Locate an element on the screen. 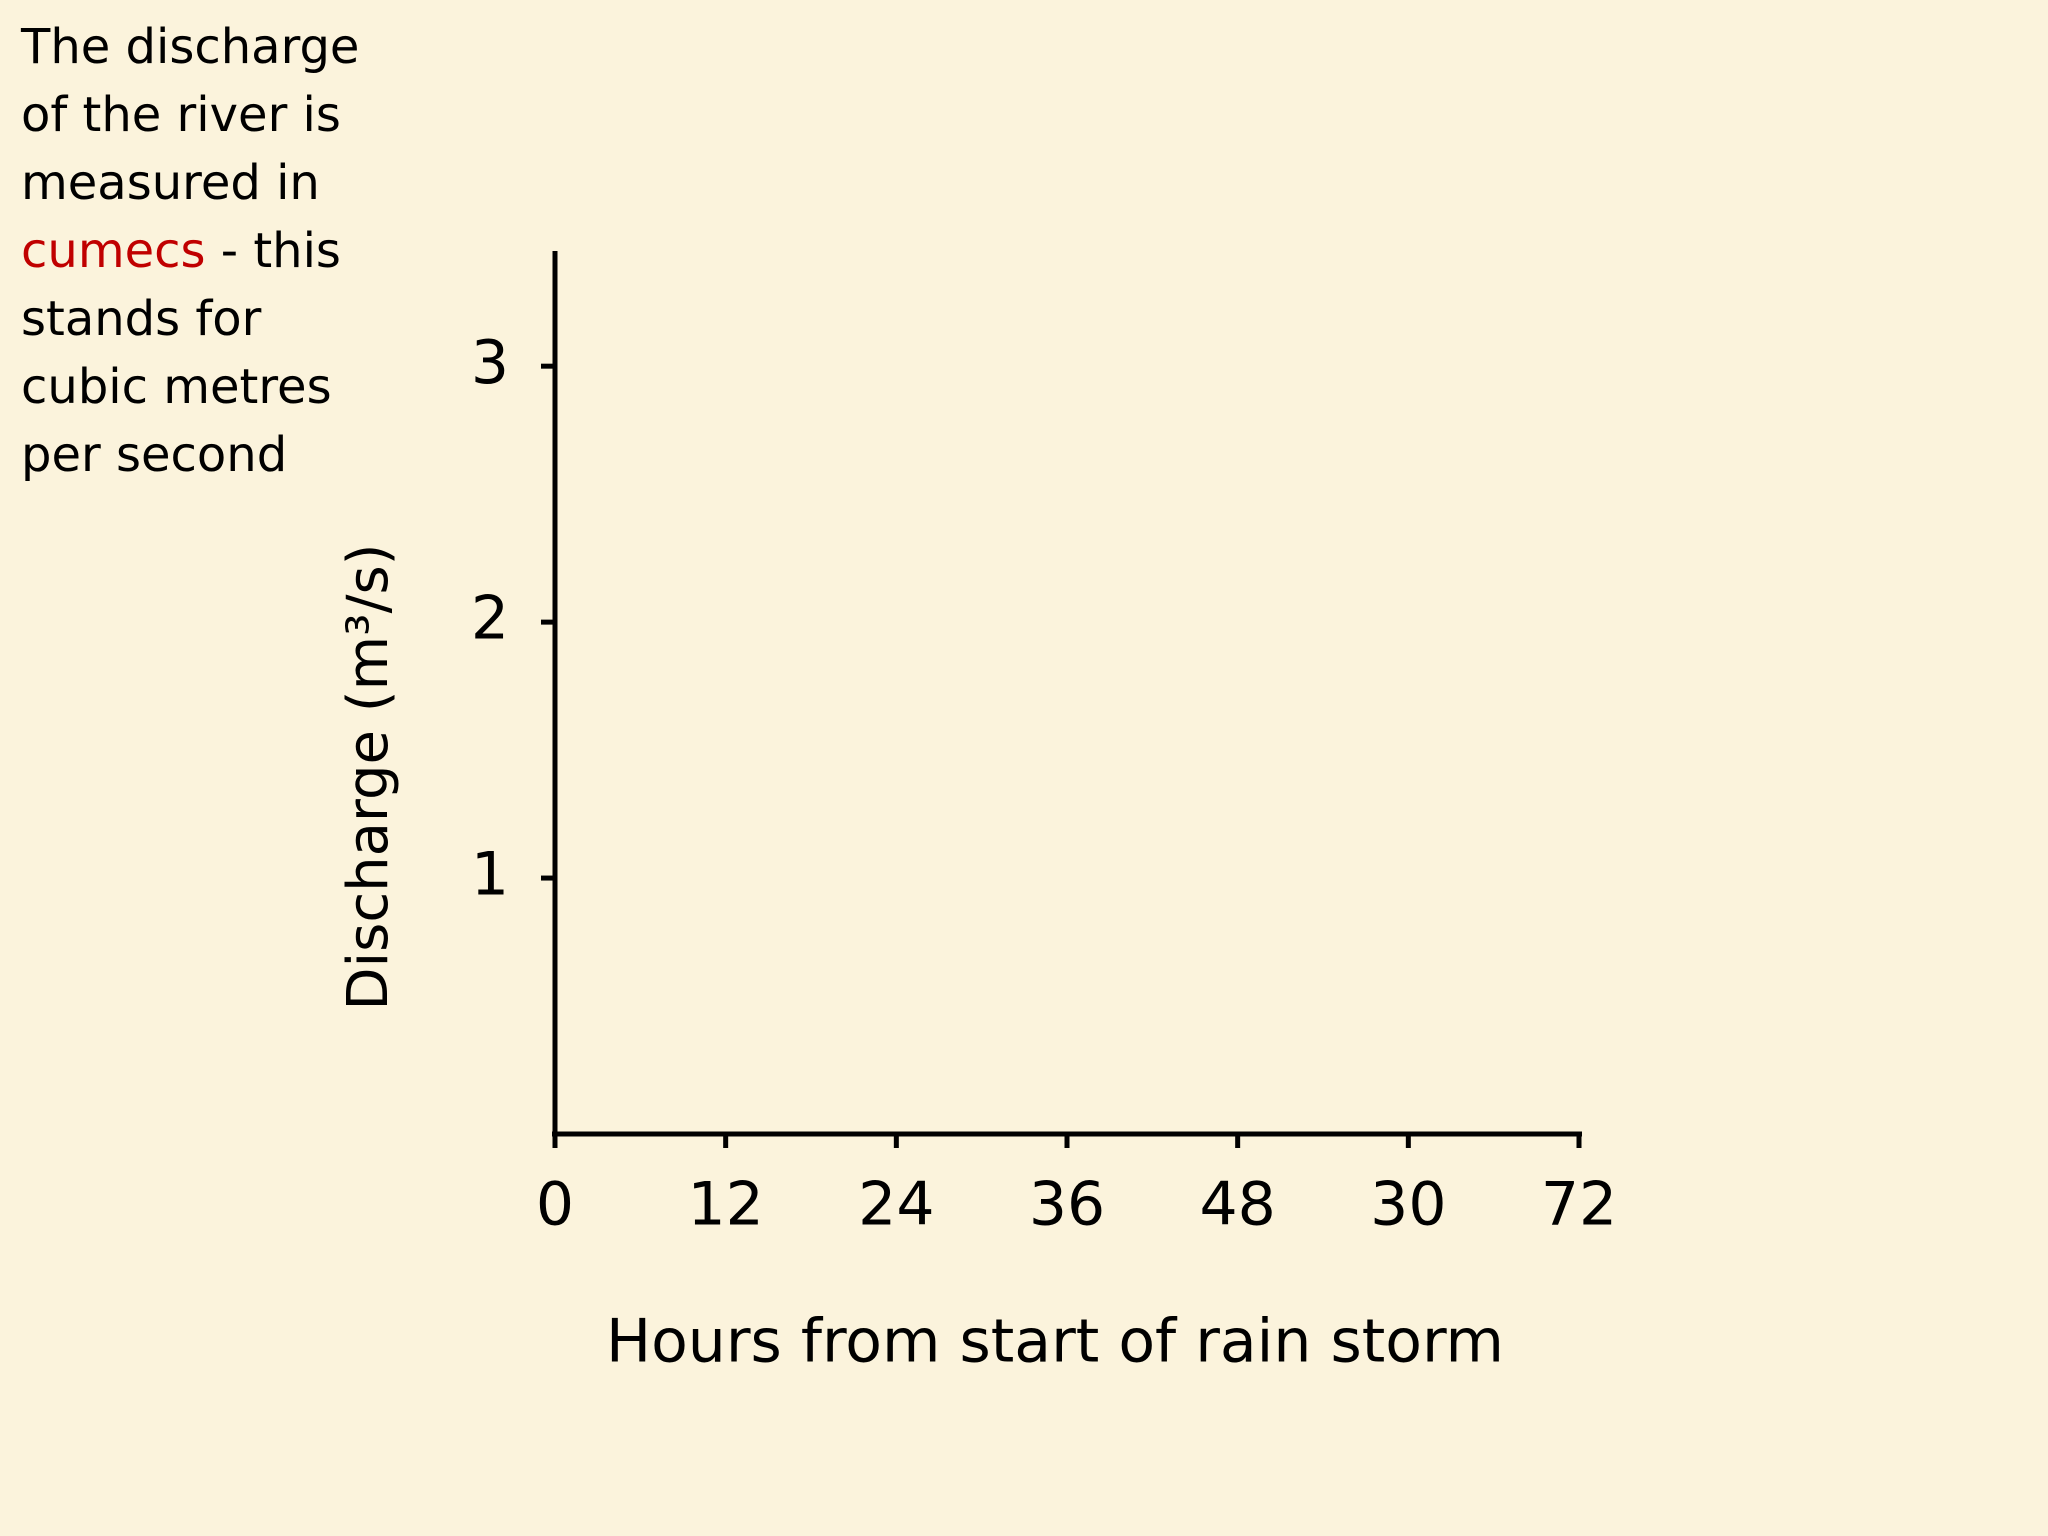 This screenshot has width=2048, height=1536. note-line: cumecs - this is located at coordinates (181, 251).